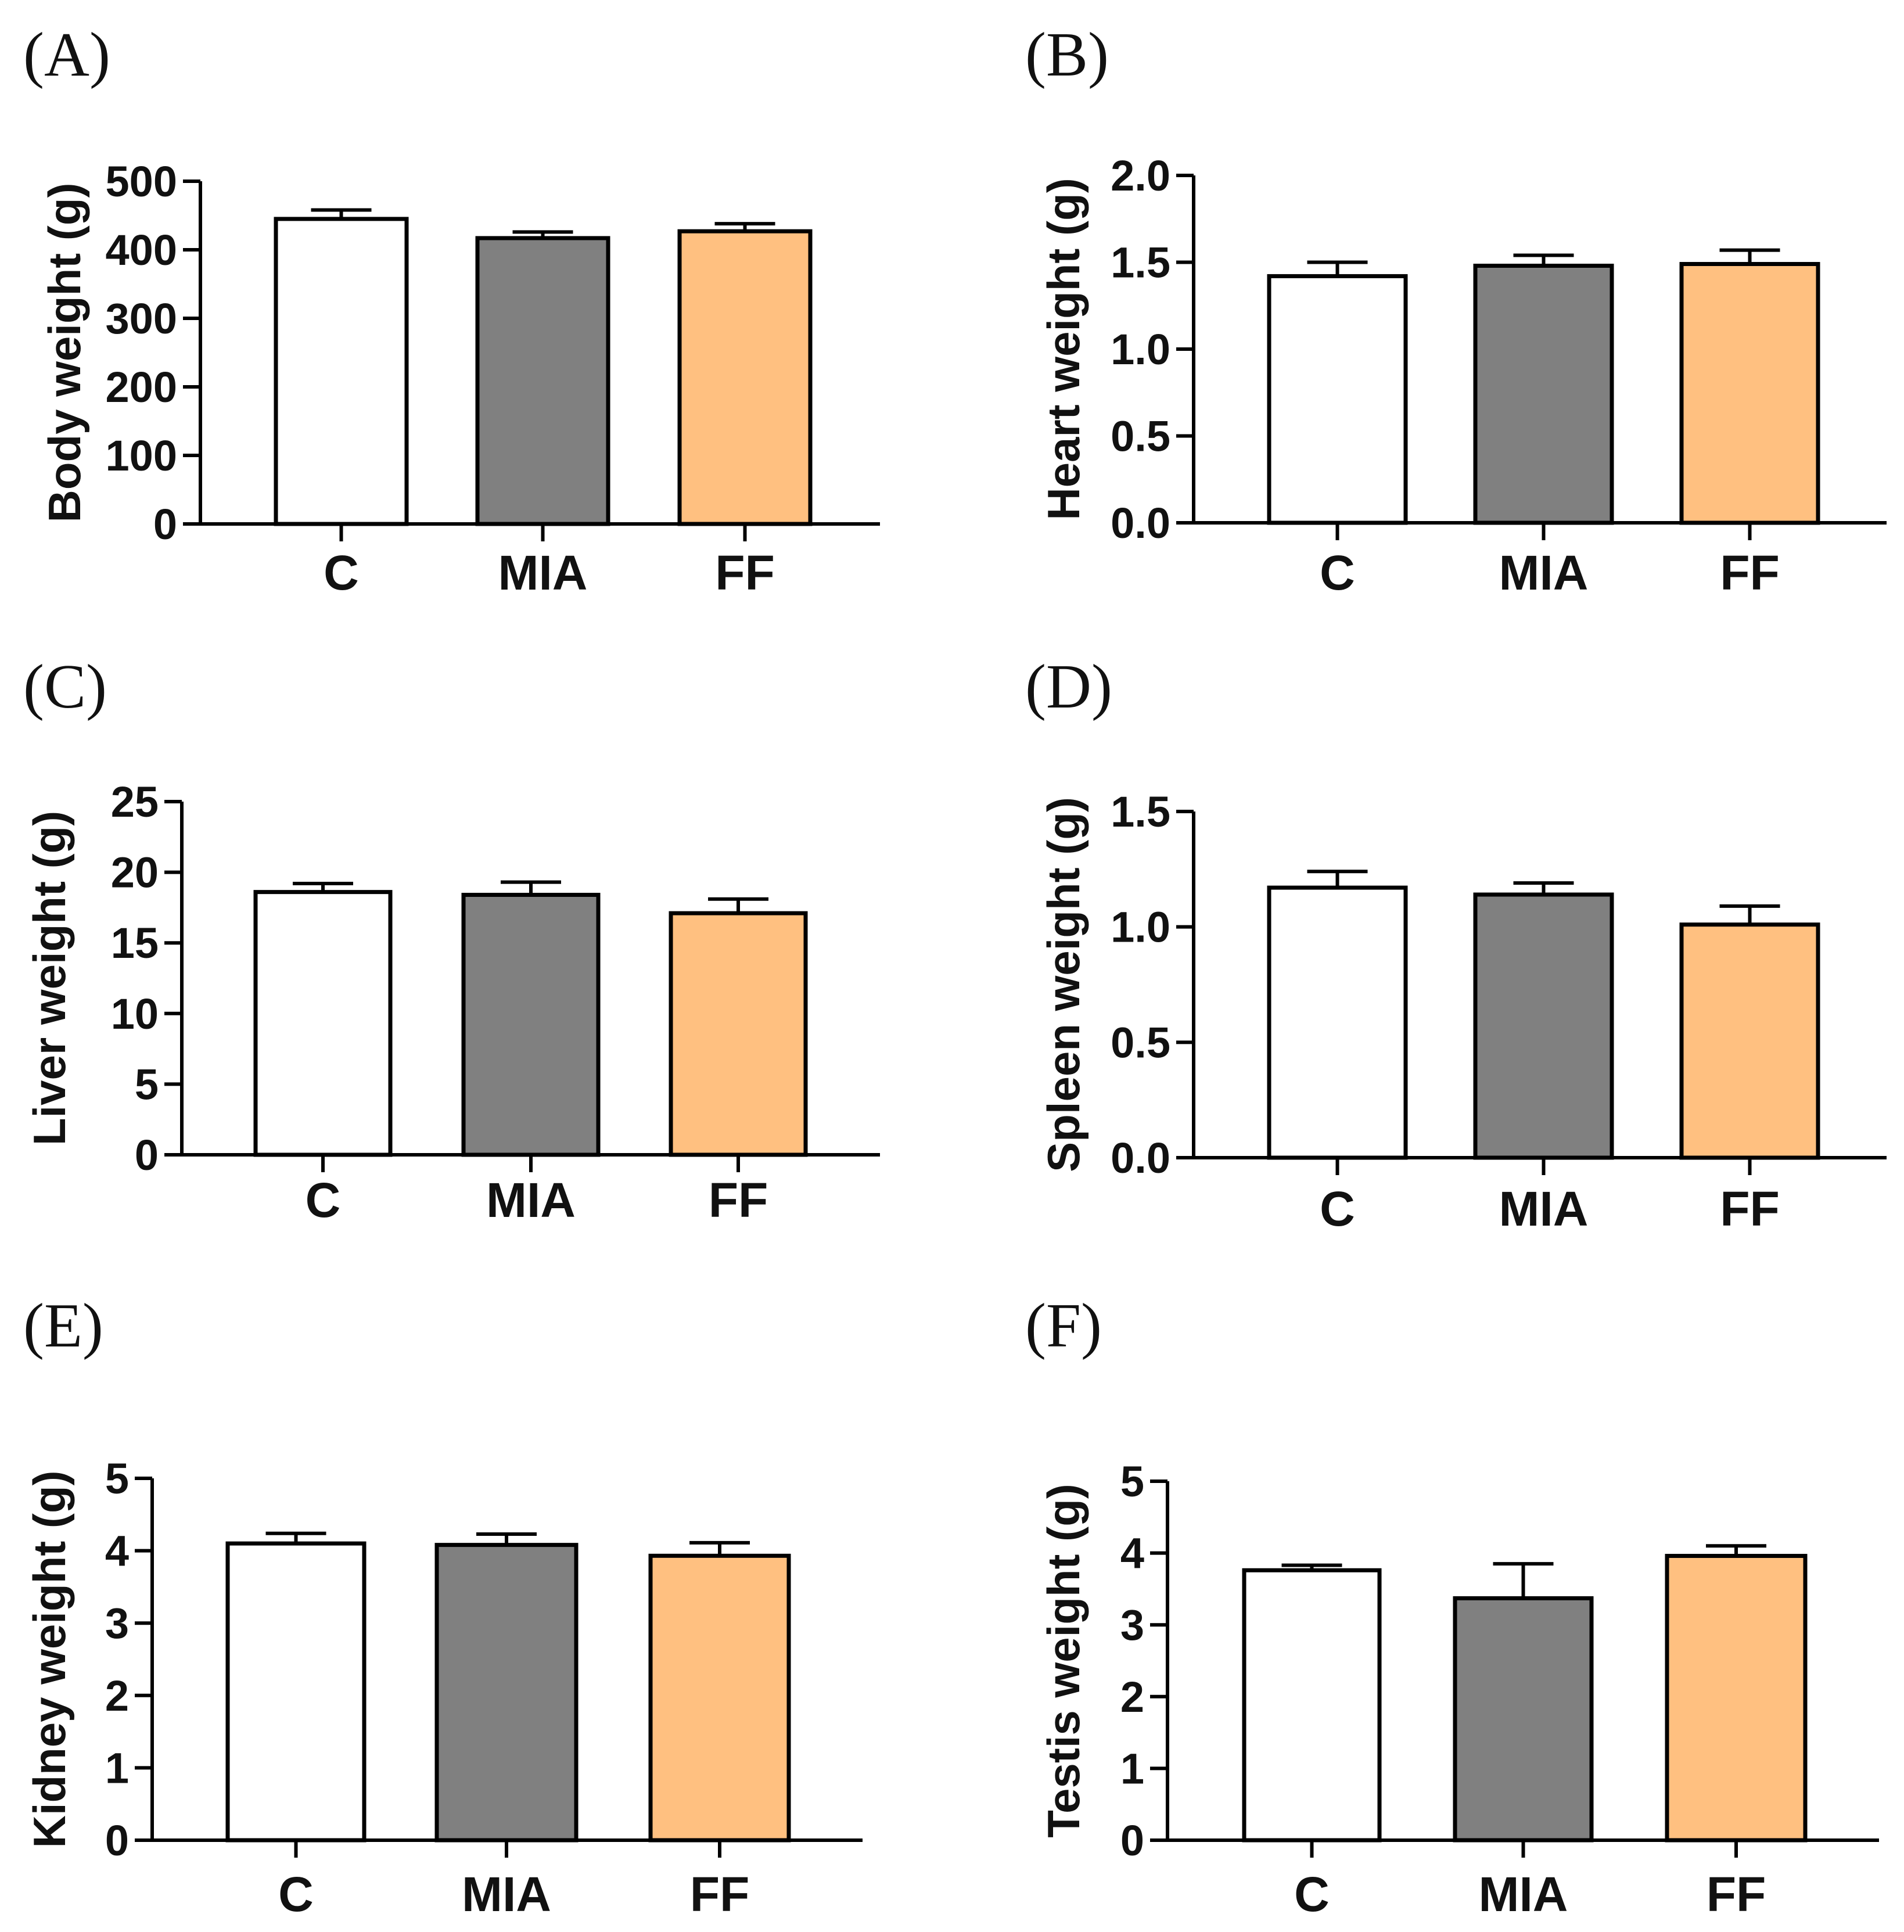 This screenshot has height=1932, width=1904. Describe the element at coordinates (49, 978) in the screenshot. I see `y-axis-label: Liver weight (g)` at that location.